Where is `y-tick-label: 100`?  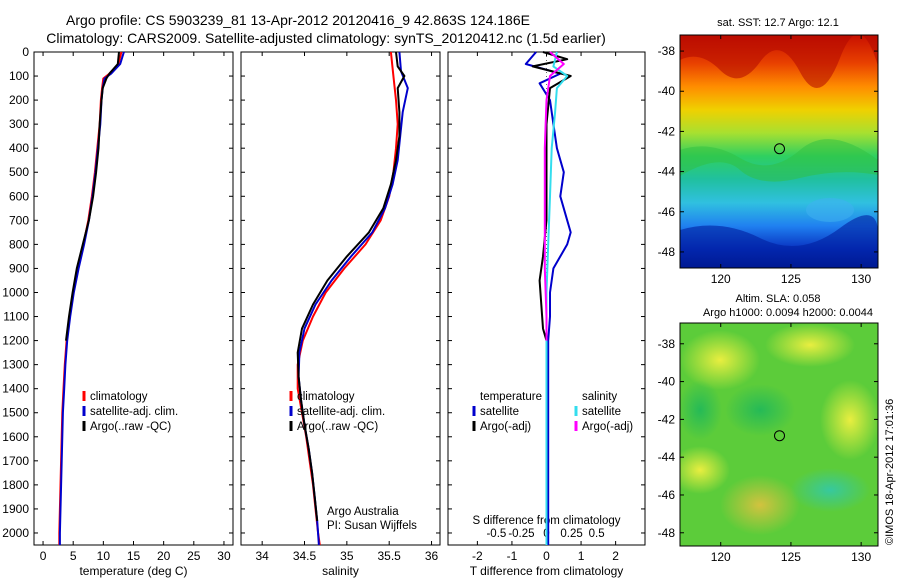 y-tick-label: 100 is located at coordinates (19, 76).